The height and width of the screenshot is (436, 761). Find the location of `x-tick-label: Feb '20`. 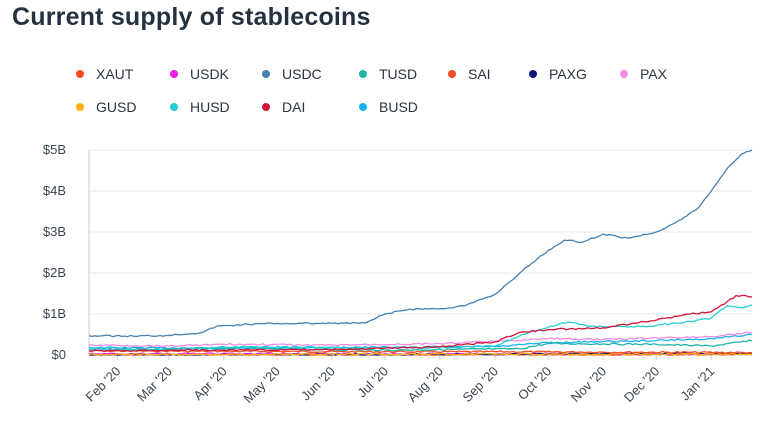

x-tick-label: Feb '20 is located at coordinates (102, 384).